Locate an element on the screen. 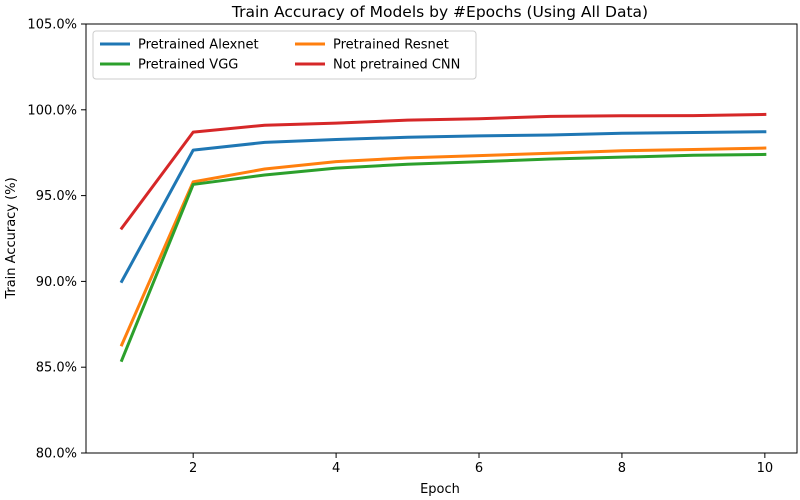 The image size is (800, 500). legend-label-pretrained-alexnet: Pretrained Alexnet is located at coordinates (198, 45).